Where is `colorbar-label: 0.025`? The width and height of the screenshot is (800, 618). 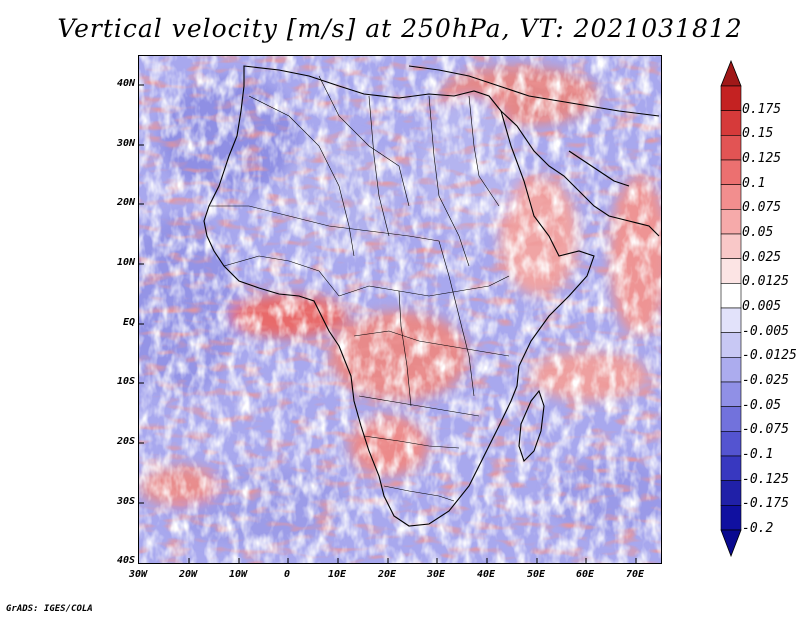 colorbar-label: 0.025 is located at coordinates (762, 257).